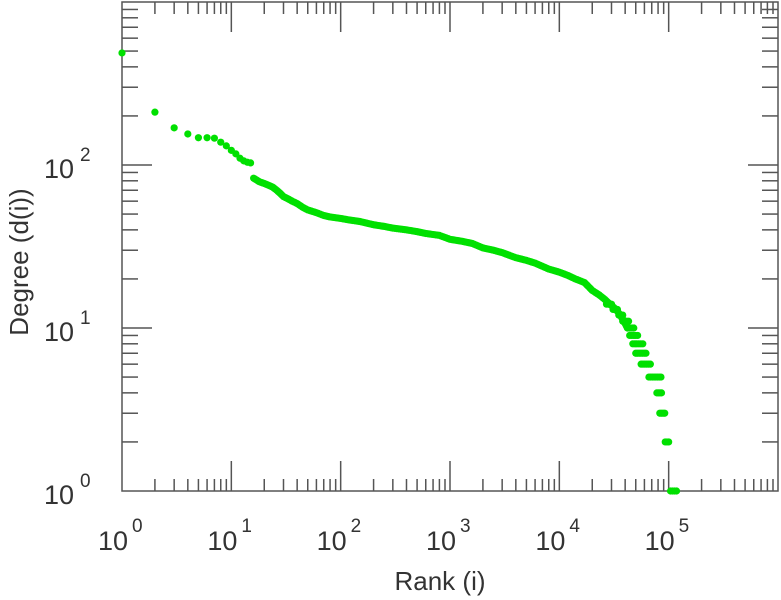 This screenshot has height=600, width=781. Describe the element at coordinates (356, 526) in the screenshot. I see `x-tick-exponent: 2` at that location.